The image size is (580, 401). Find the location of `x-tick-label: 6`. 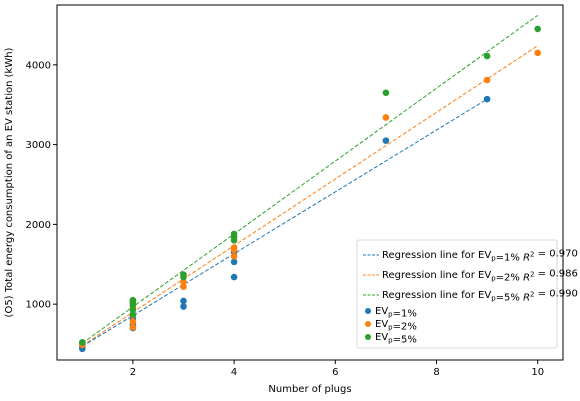

x-tick-label: 6 is located at coordinates (335, 372).